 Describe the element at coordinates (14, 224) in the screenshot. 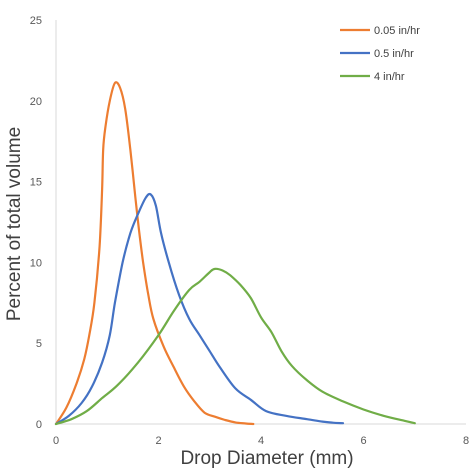

I see `y-axis-title: Percent of total volume` at that location.